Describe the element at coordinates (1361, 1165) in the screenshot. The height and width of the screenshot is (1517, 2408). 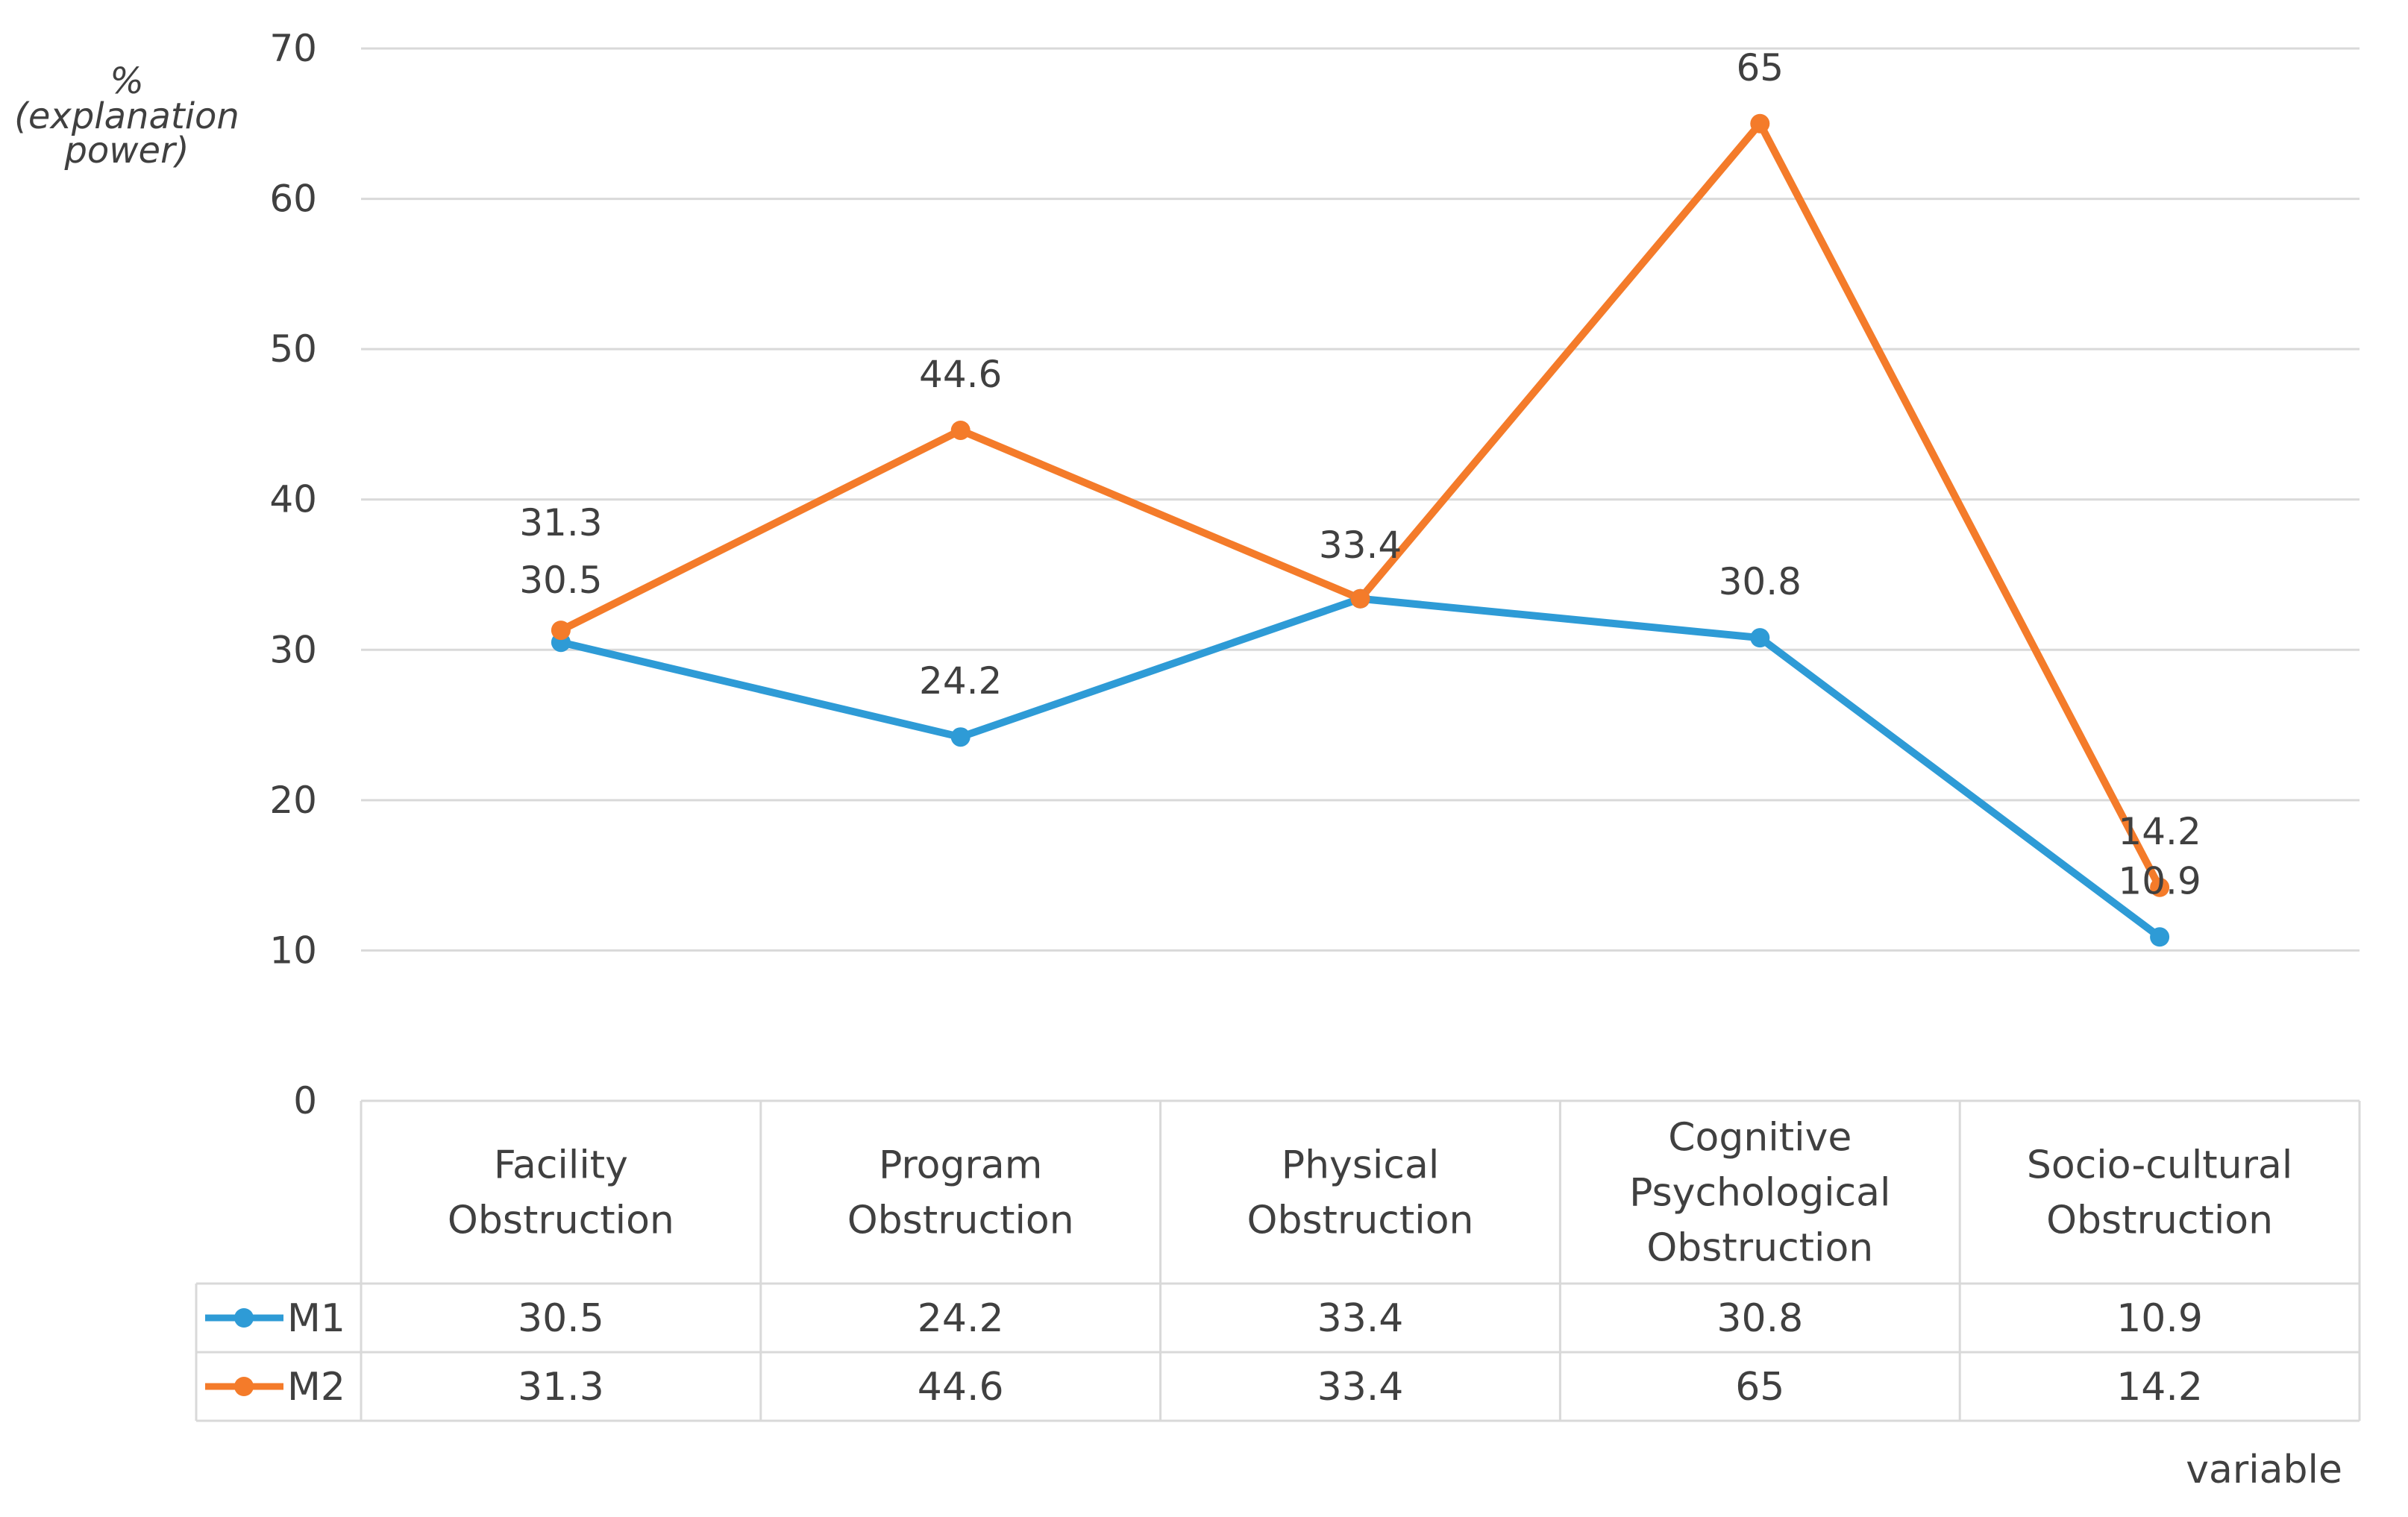
I see `x-category-label: Physical` at that location.